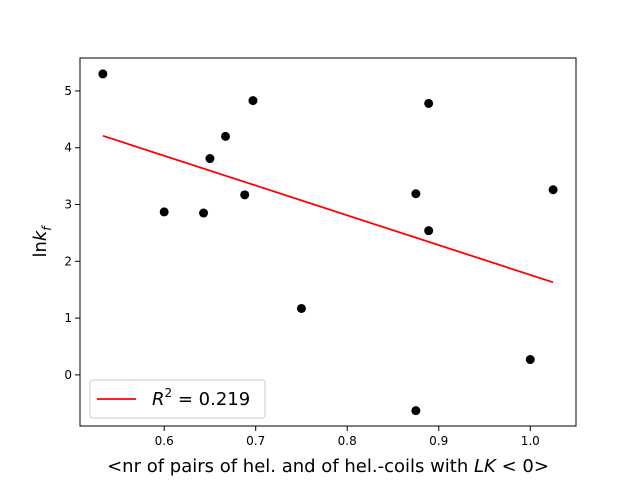  I want to click on legend-label-fit: R2 = 0.219, so click(201, 398).